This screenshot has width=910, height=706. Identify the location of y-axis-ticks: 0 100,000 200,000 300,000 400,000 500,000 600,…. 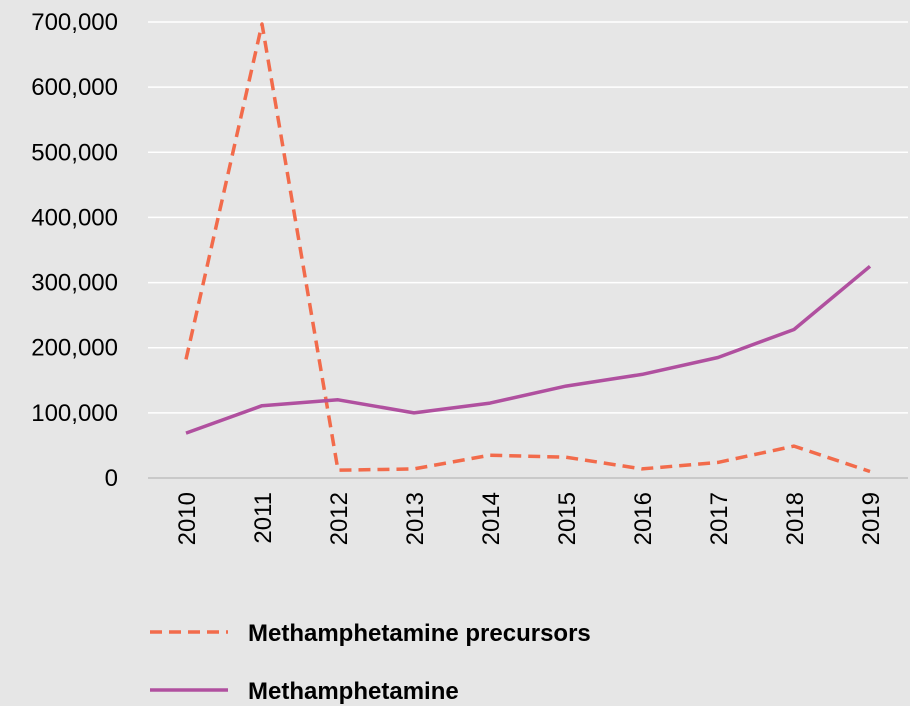
(74, 250).